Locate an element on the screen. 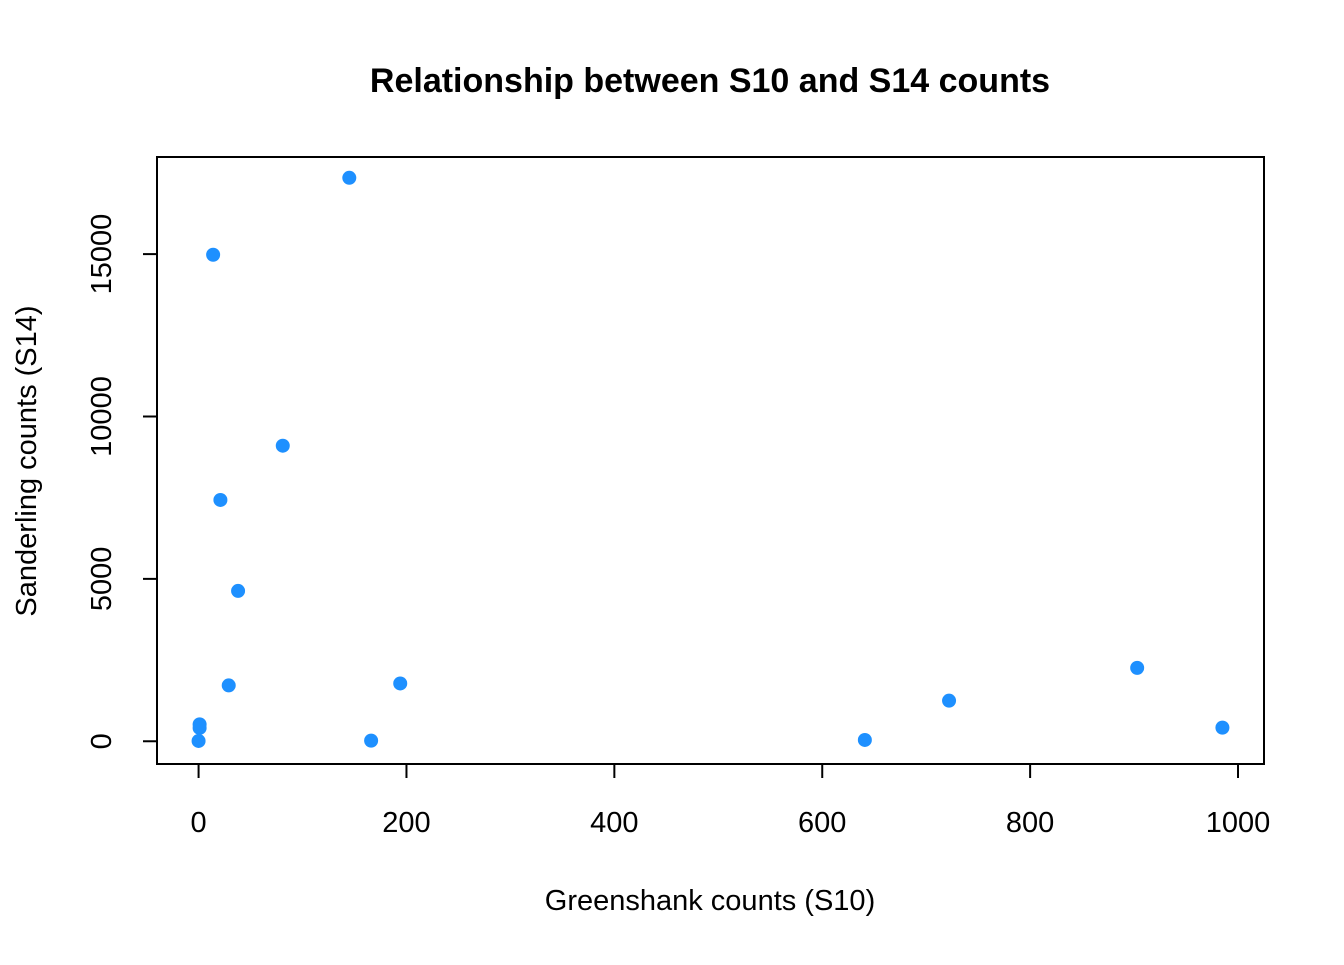 The image size is (1344, 965). x-tick-label: 200 is located at coordinates (406, 823).